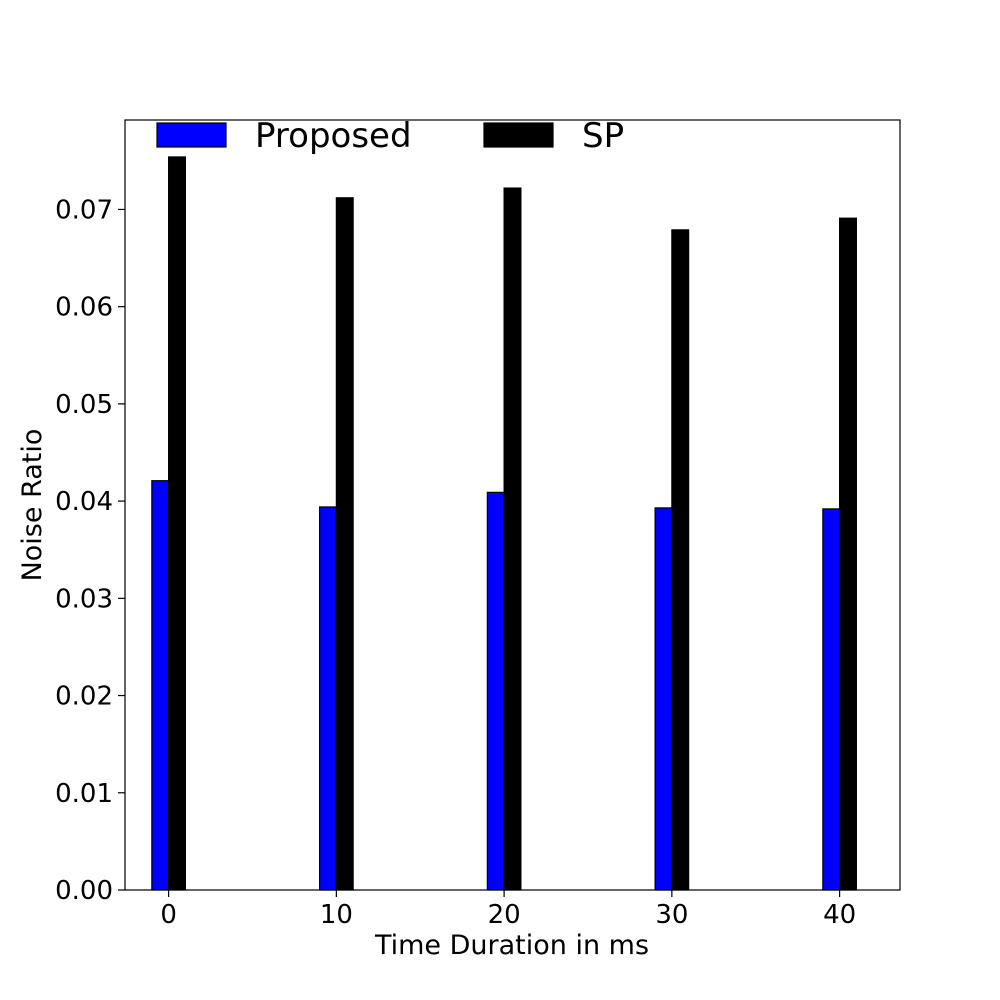  Describe the element at coordinates (84, 405) in the screenshot. I see `y-tick-label: 0.05` at that location.